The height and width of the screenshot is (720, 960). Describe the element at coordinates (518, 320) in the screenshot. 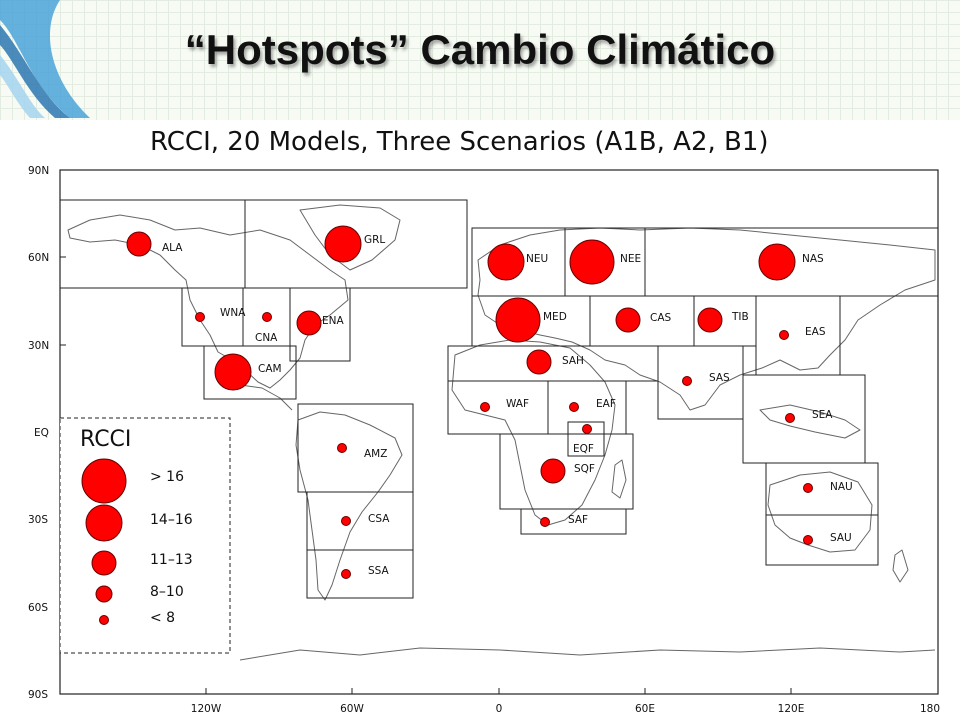

I see `hotspot-marker-med` at that location.